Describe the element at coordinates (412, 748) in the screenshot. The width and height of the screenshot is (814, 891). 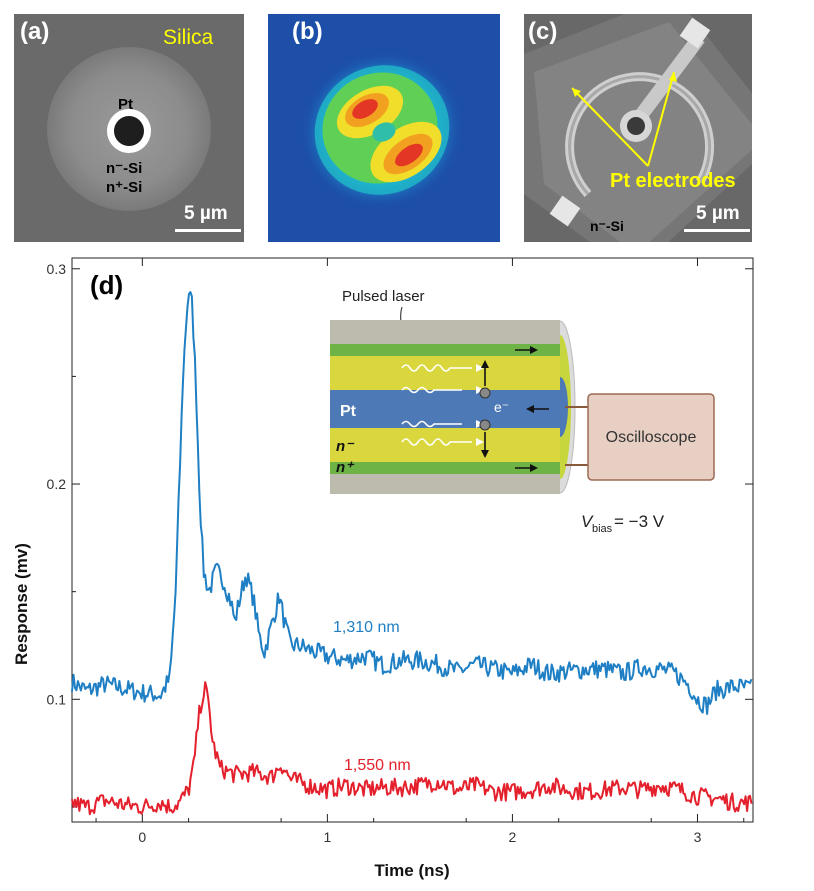
I see `series-line-1550nm` at that location.